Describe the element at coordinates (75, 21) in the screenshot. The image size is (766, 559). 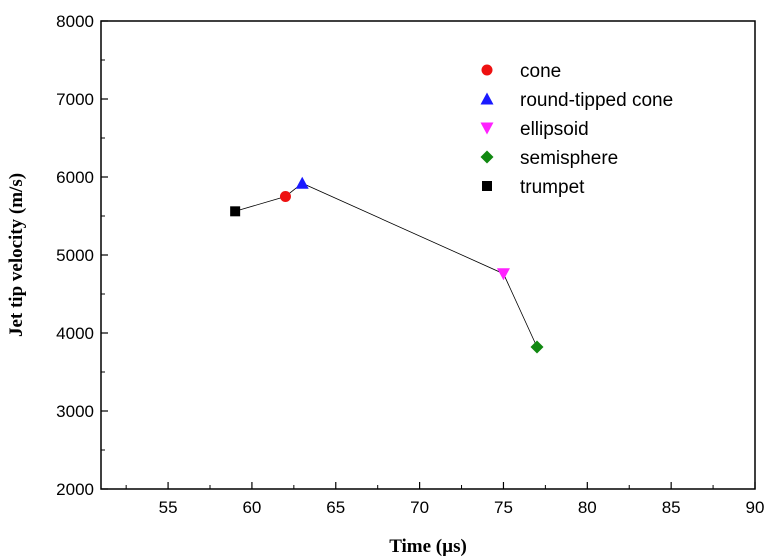
I see `y-tick-label: 8000` at that location.